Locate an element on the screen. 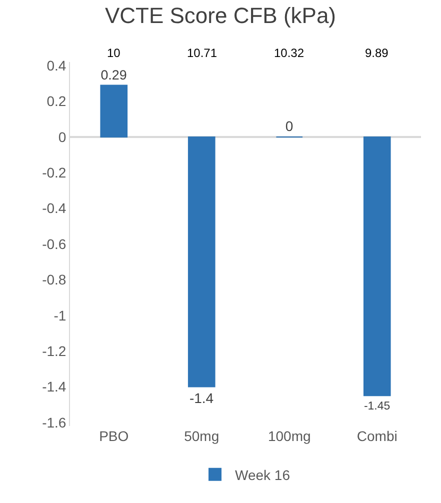 The image size is (441, 503). text: 10.32 is located at coordinates (289, 53).